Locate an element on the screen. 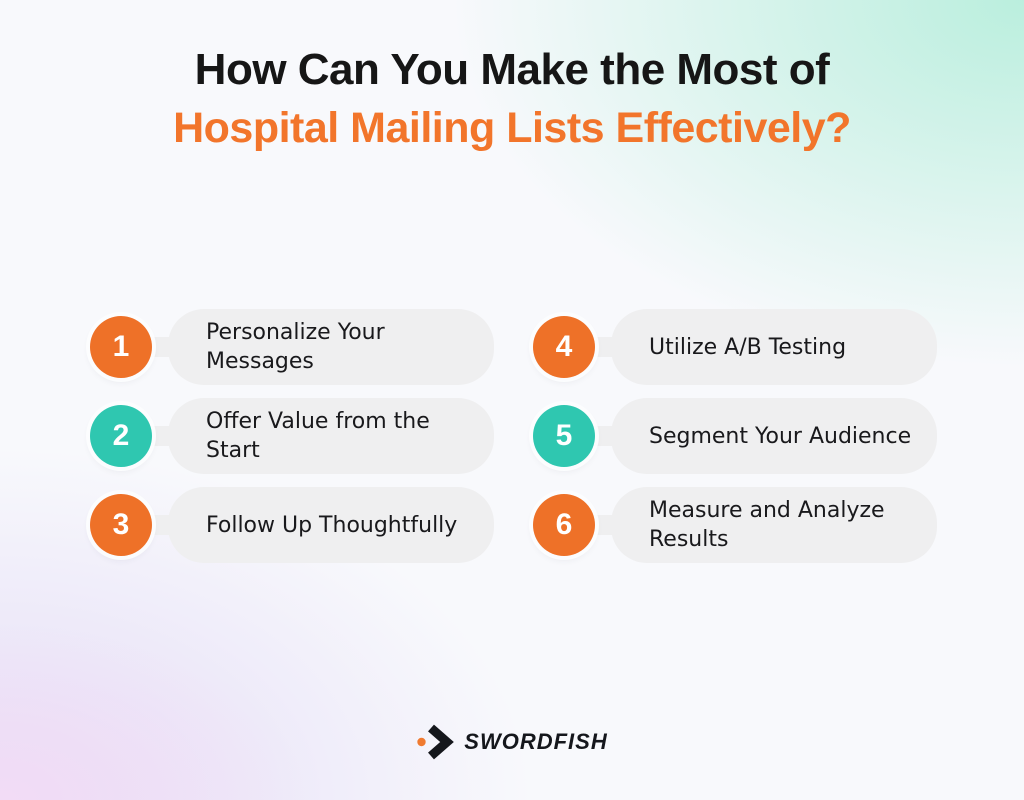 The width and height of the screenshot is (1024, 800). step-number-5: 5 is located at coordinates (564, 435).